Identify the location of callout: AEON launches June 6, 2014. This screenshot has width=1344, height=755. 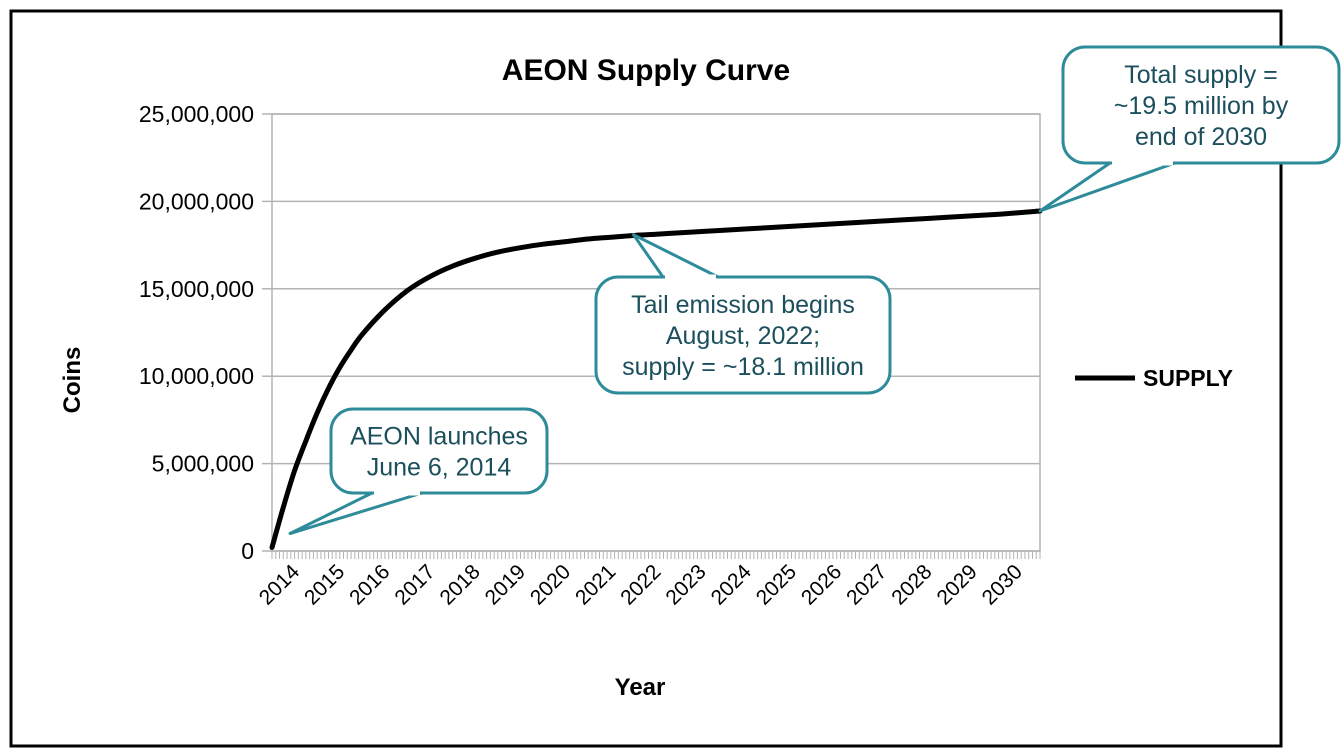
(418, 471).